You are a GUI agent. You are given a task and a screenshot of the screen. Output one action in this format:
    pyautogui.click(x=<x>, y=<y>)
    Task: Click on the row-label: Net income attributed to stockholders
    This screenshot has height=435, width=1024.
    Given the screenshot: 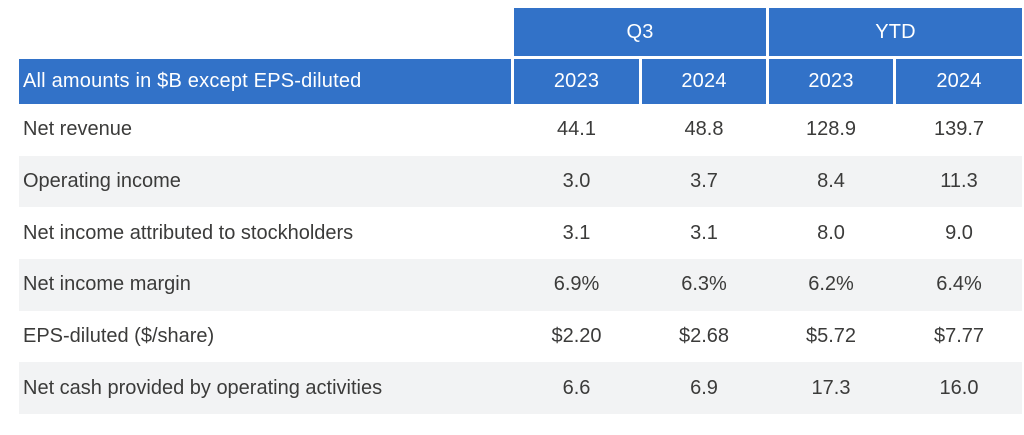 What is the action you would take?
    pyautogui.click(x=188, y=232)
    